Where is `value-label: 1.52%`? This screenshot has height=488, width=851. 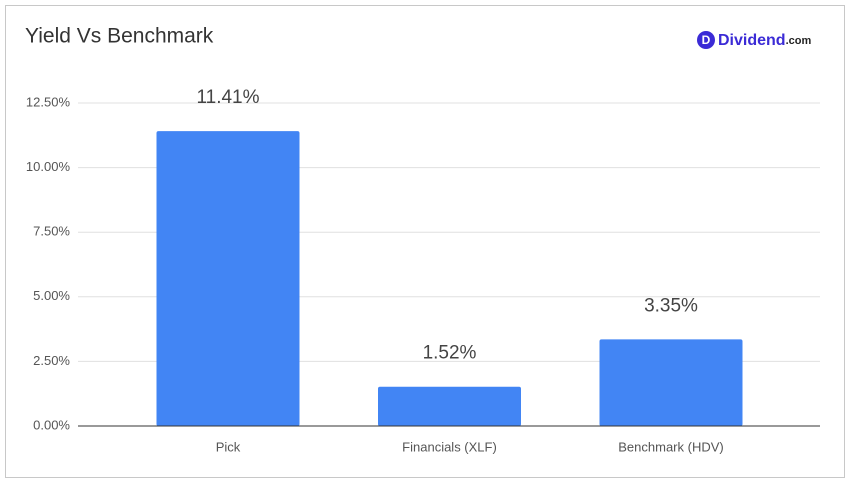
value-label: 1.52% is located at coordinates (450, 353).